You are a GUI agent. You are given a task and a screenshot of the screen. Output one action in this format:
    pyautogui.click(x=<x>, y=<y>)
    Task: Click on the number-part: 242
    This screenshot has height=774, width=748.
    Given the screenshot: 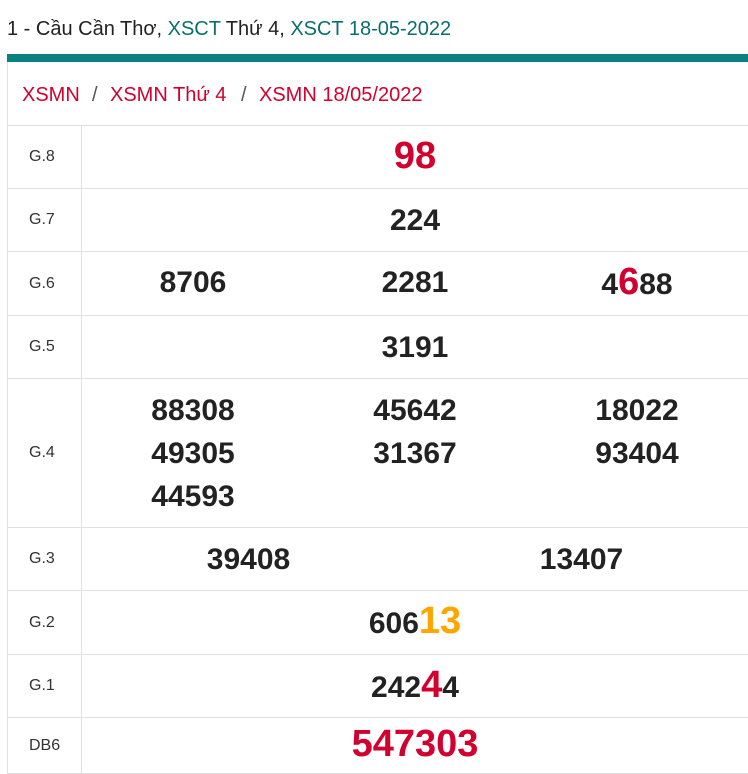 What is the action you would take?
    pyautogui.click(x=396, y=687)
    